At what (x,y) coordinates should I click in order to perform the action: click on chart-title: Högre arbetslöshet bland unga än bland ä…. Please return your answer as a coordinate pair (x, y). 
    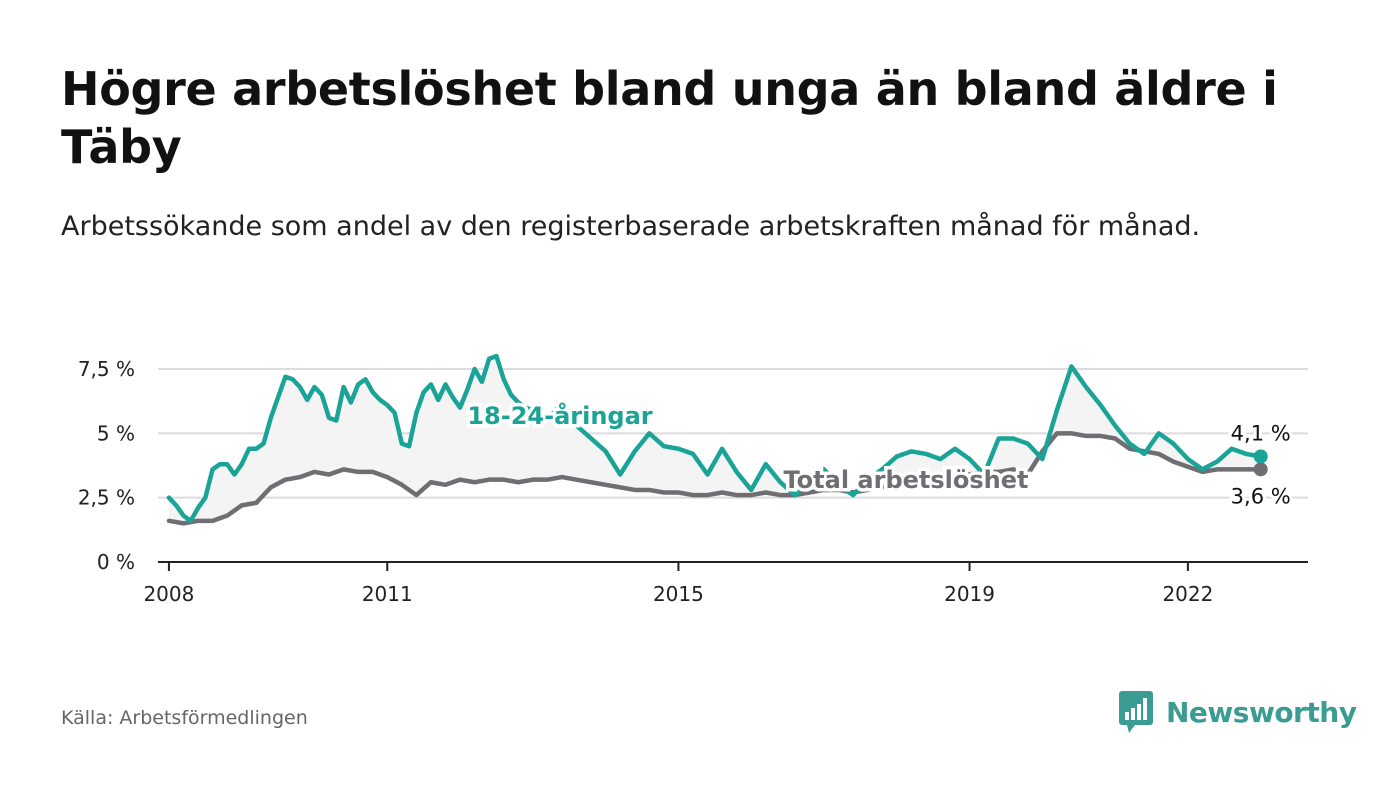
    Looking at the image, I should click on (669, 118).